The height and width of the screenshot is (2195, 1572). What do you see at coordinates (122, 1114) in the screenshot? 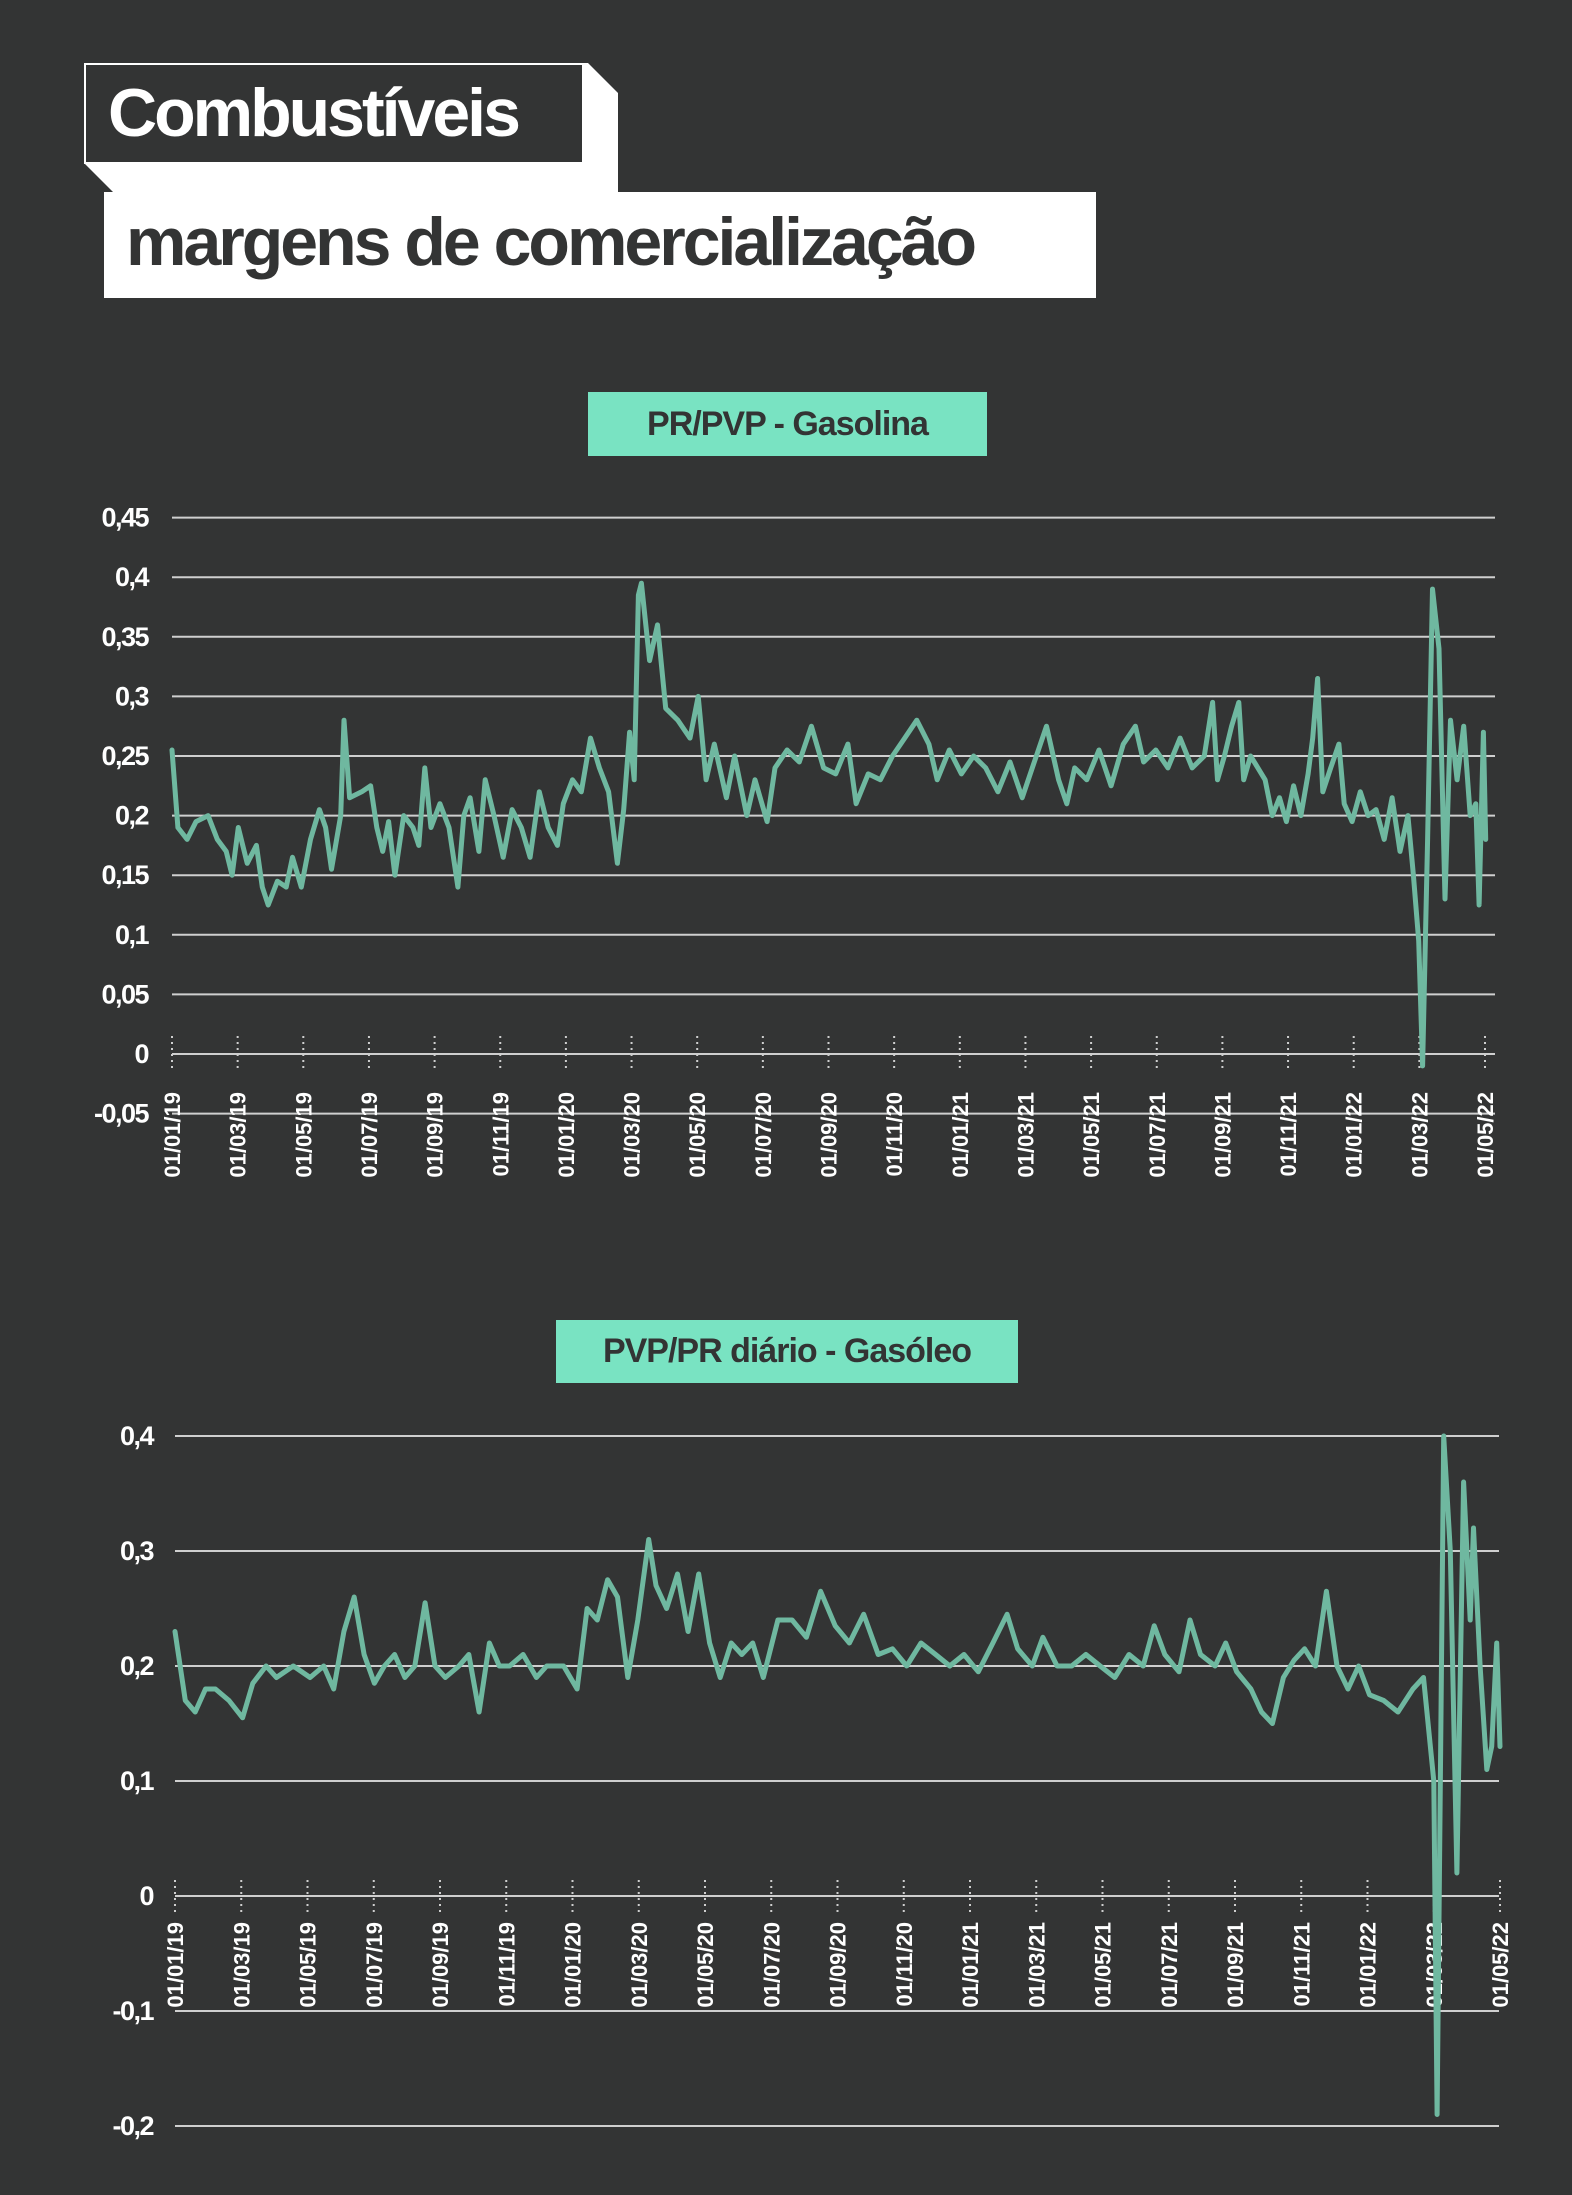
I see `y-tick-label: -0,05` at bounding box center [122, 1114].